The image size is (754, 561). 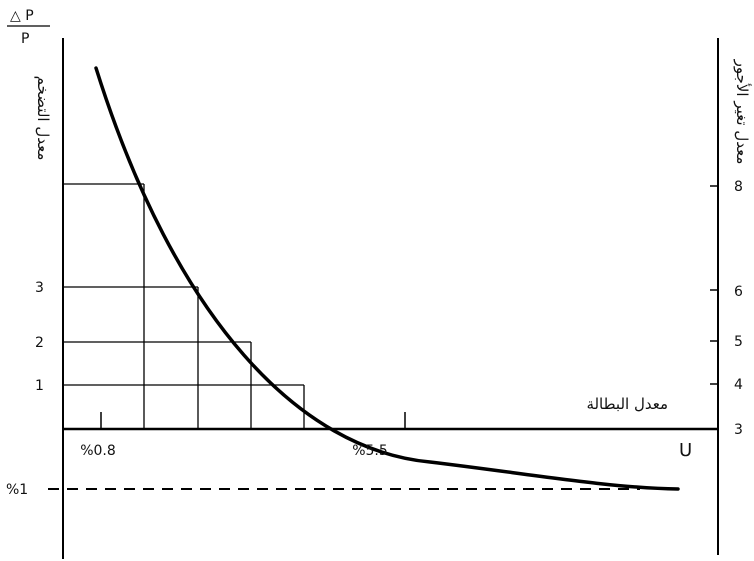 I want to click on right-tick-label-8: 8, so click(x=738, y=187).